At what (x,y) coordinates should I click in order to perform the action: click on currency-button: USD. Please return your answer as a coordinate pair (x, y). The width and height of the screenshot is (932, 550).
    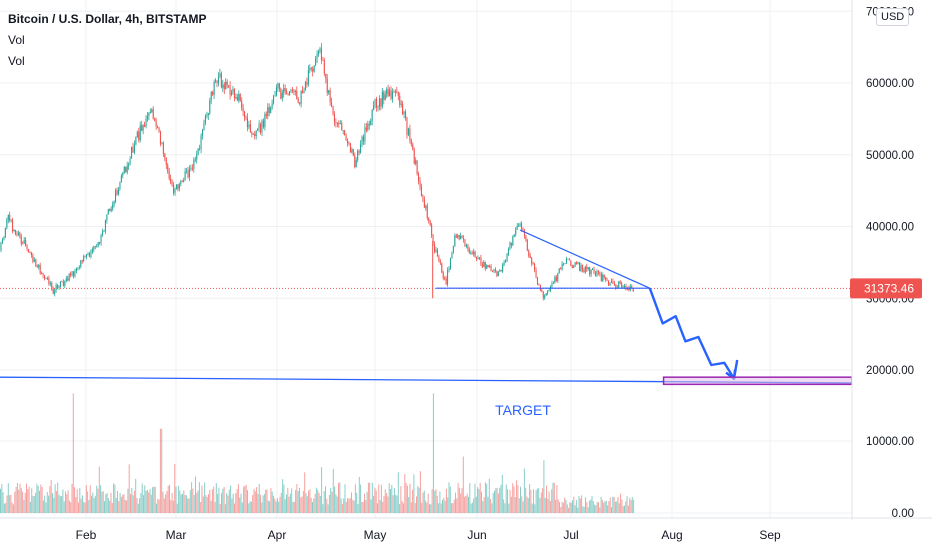
    Looking at the image, I should click on (893, 17).